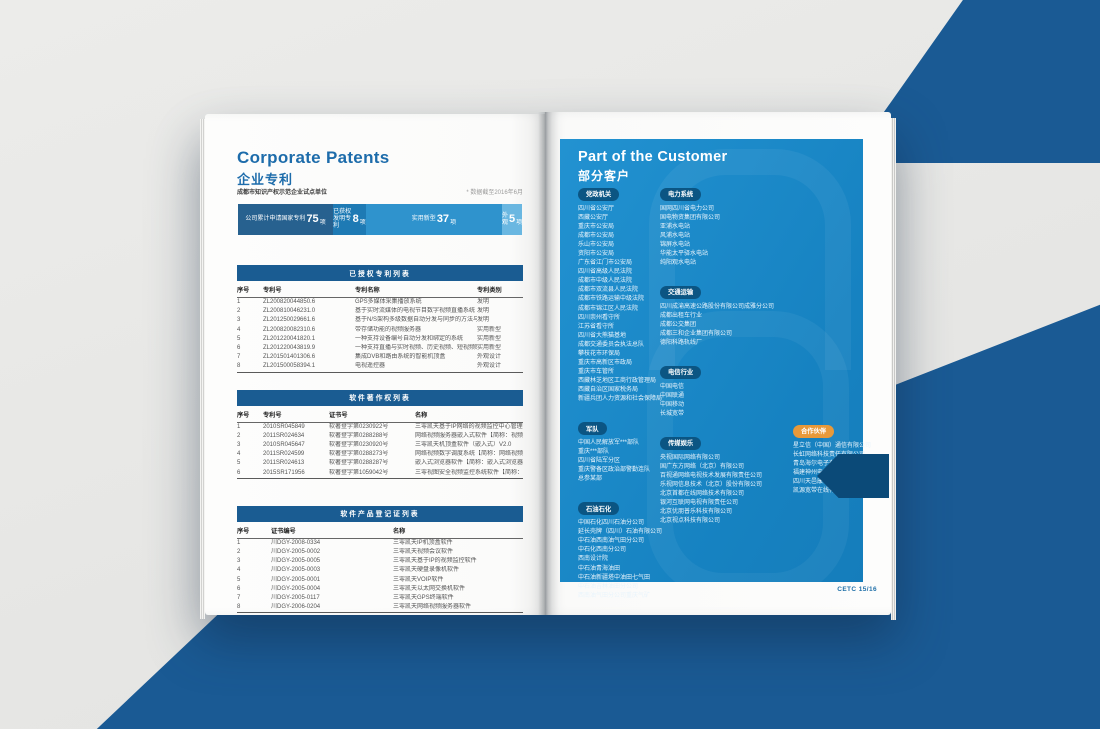 This screenshot has height=729, width=1100. What do you see at coordinates (823, 490) in the screenshot?
I see `customer-name: 凯源宽带在线有限公司` at bounding box center [823, 490].